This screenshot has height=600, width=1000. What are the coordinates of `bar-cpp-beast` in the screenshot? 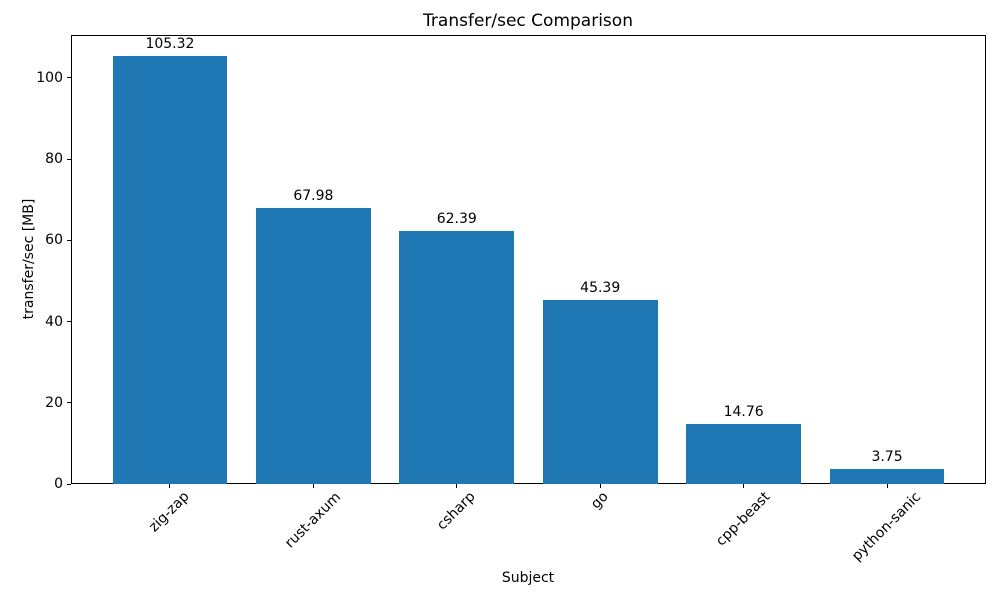 It's located at (743, 454).